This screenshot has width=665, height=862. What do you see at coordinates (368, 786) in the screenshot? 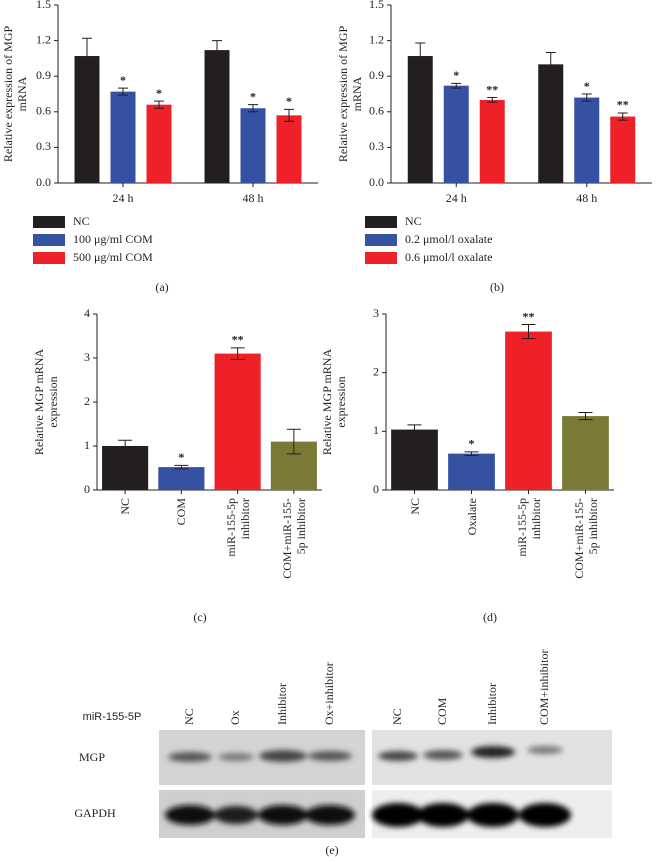
I see `blot-bands` at bounding box center [368, 786].